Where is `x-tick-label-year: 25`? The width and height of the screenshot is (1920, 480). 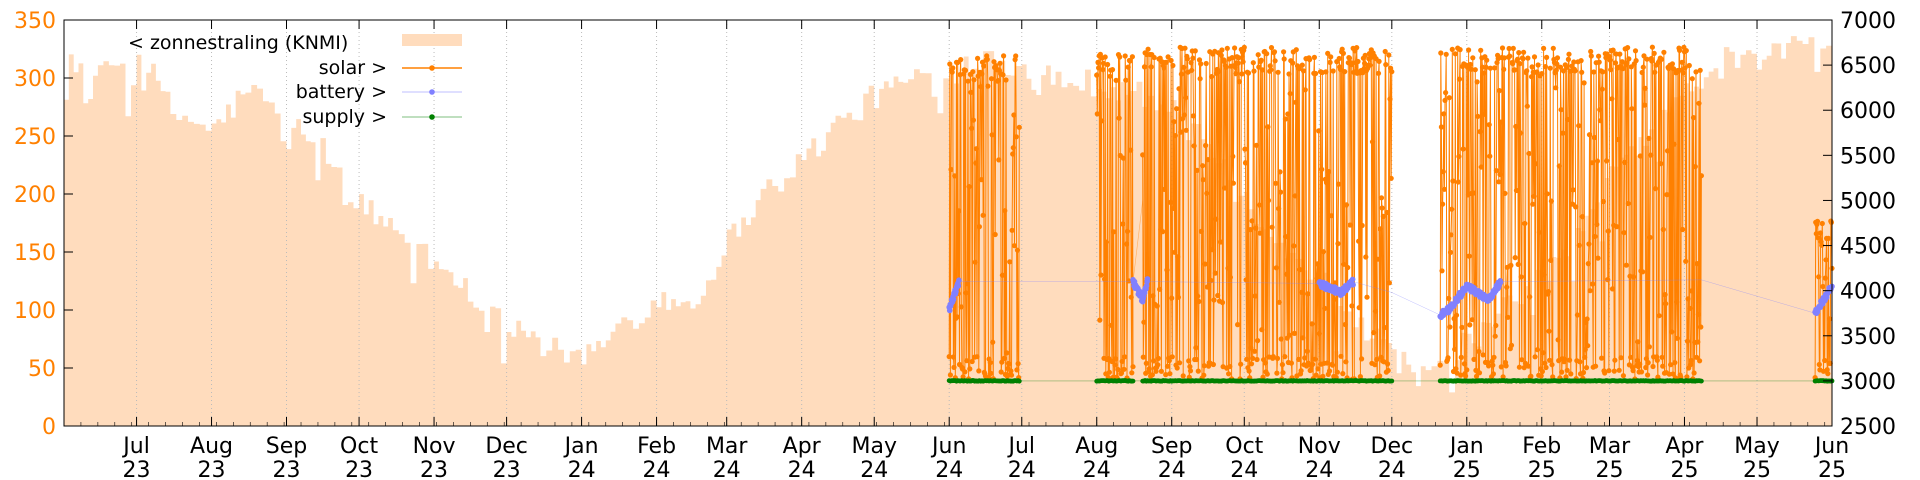 x-tick-label-year: 25 is located at coordinates (1467, 469).